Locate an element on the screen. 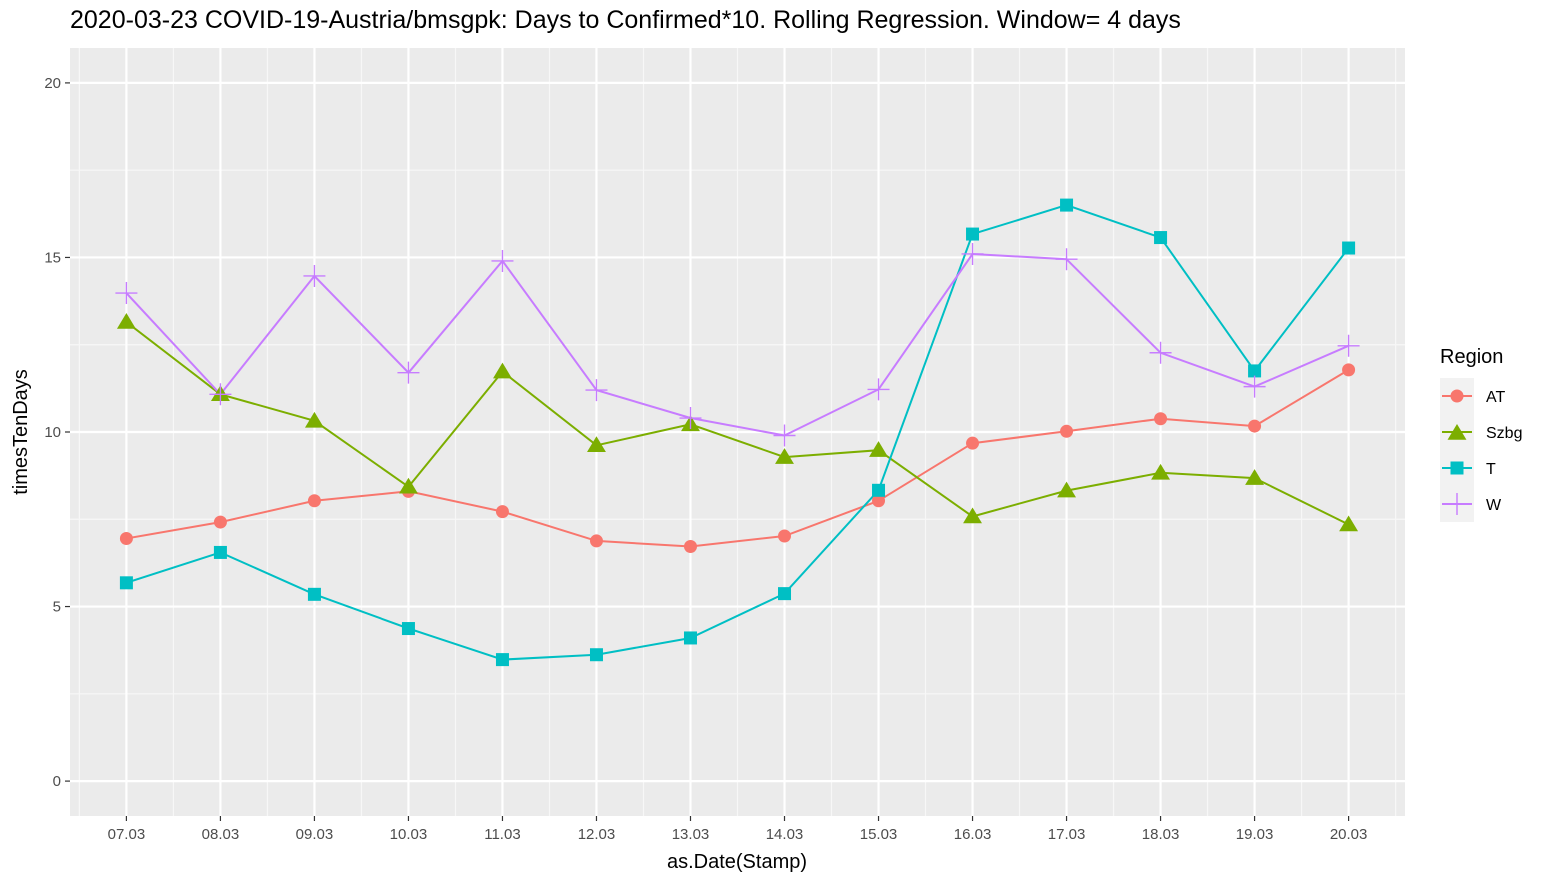 The image size is (1550, 885). legend-label-t: T is located at coordinates (1491, 469).